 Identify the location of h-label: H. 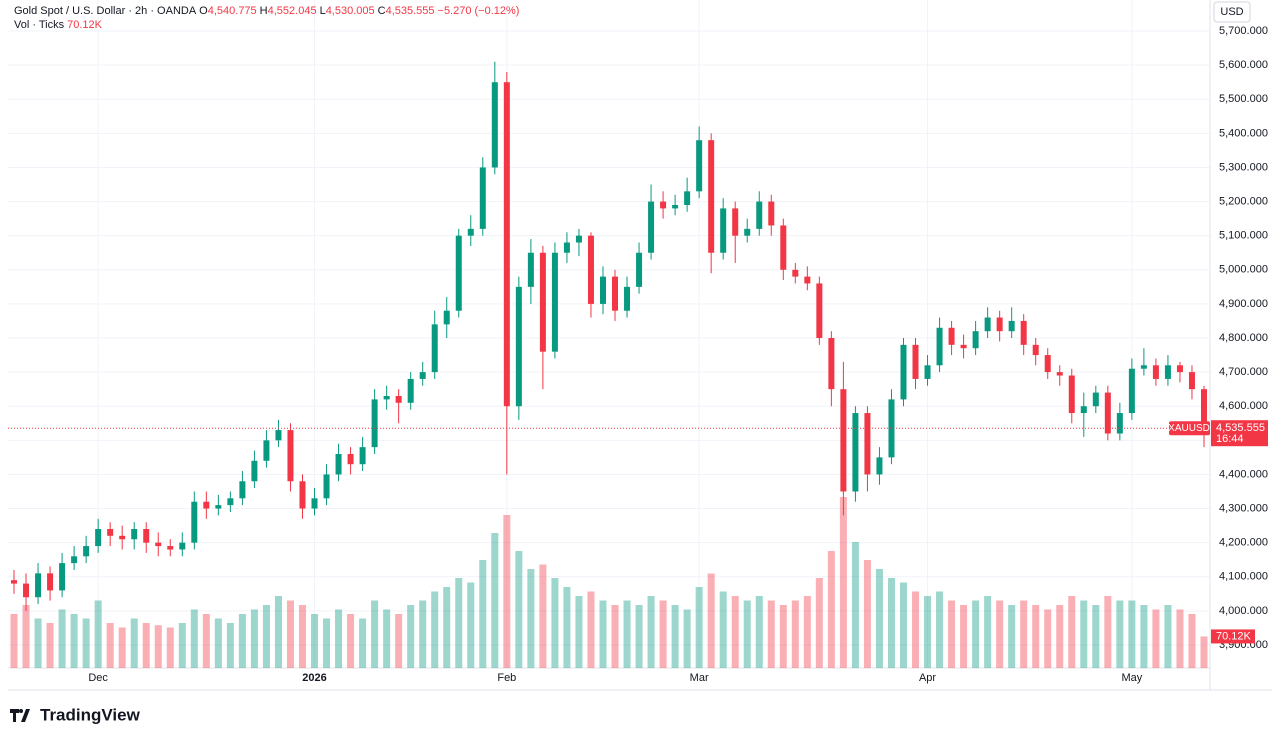
(263, 11).